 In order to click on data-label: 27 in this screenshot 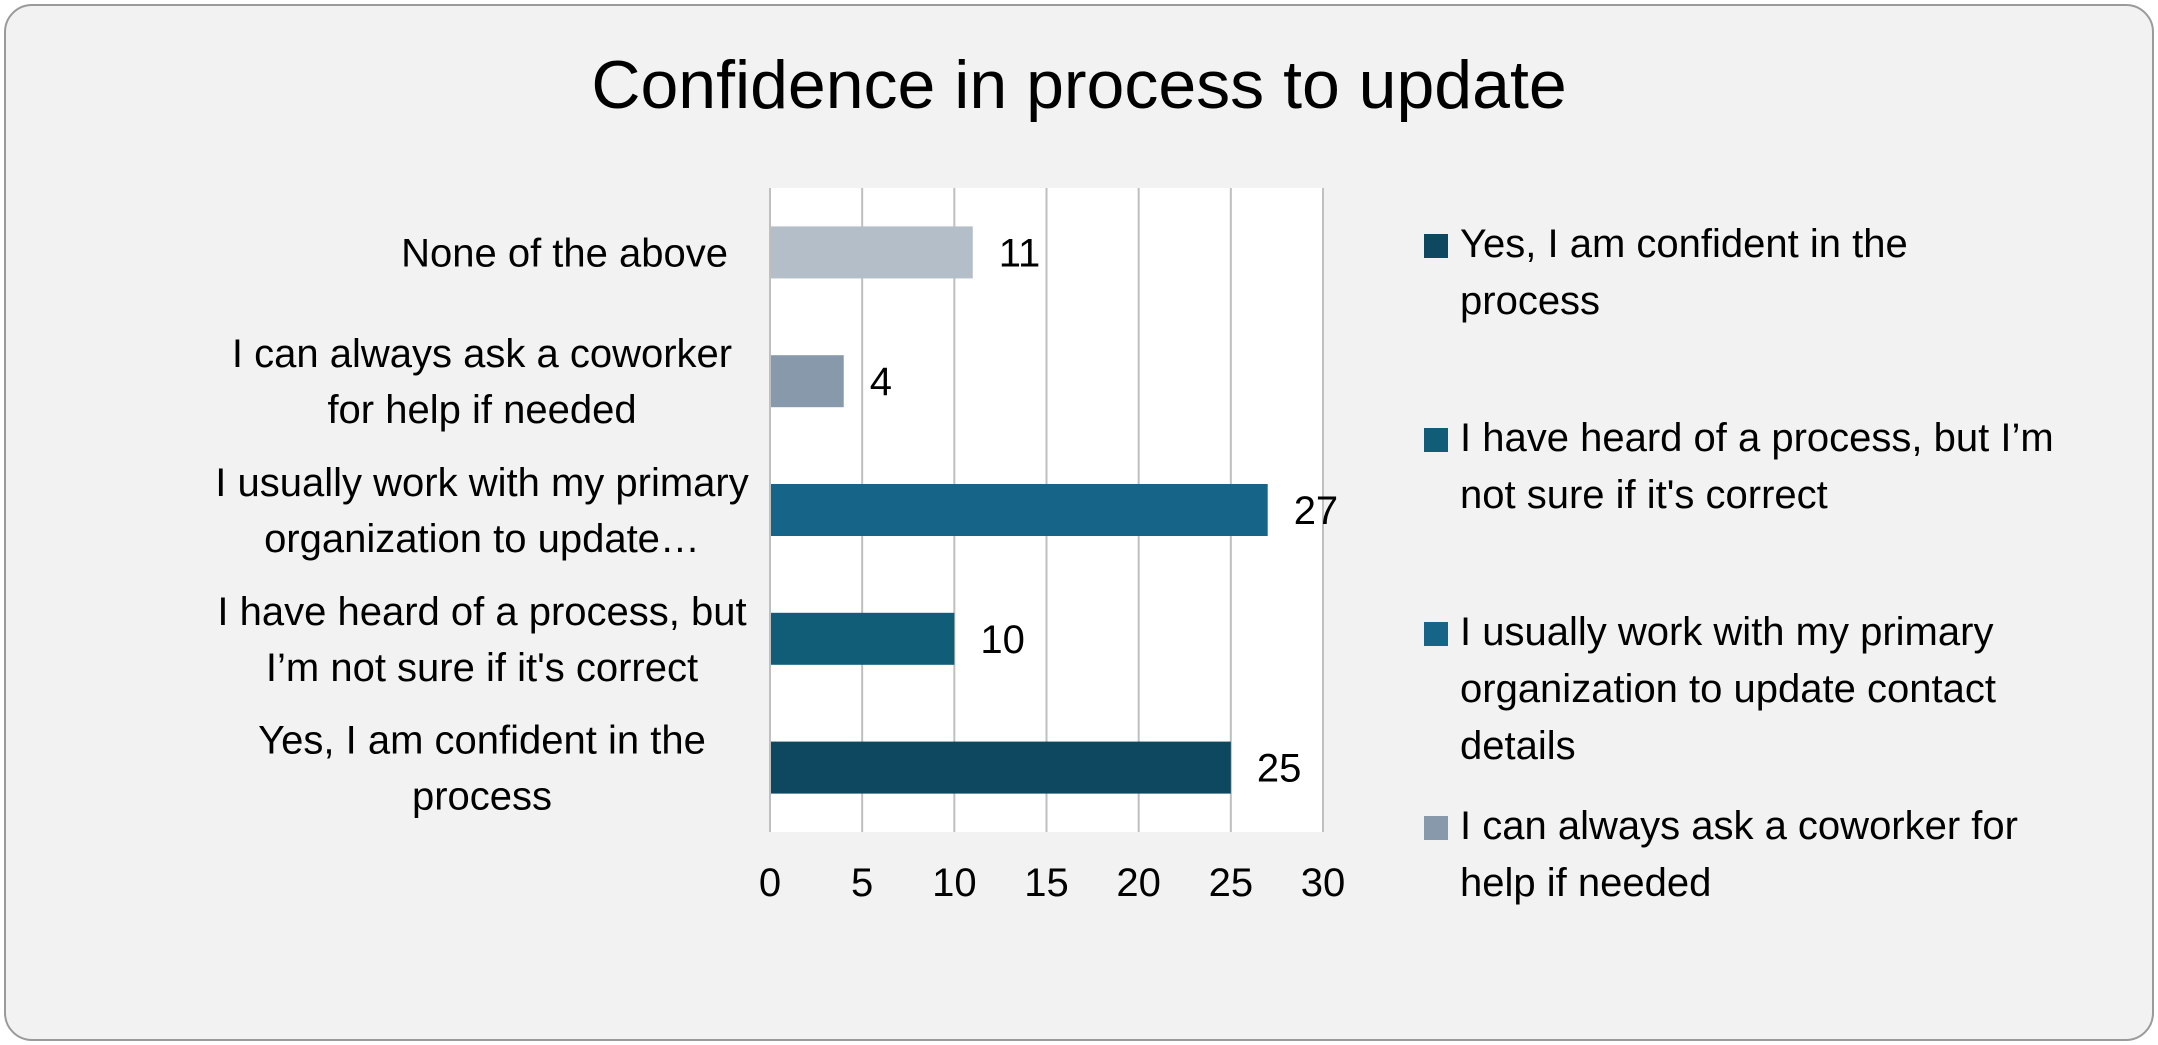, I will do `click(1316, 511)`.